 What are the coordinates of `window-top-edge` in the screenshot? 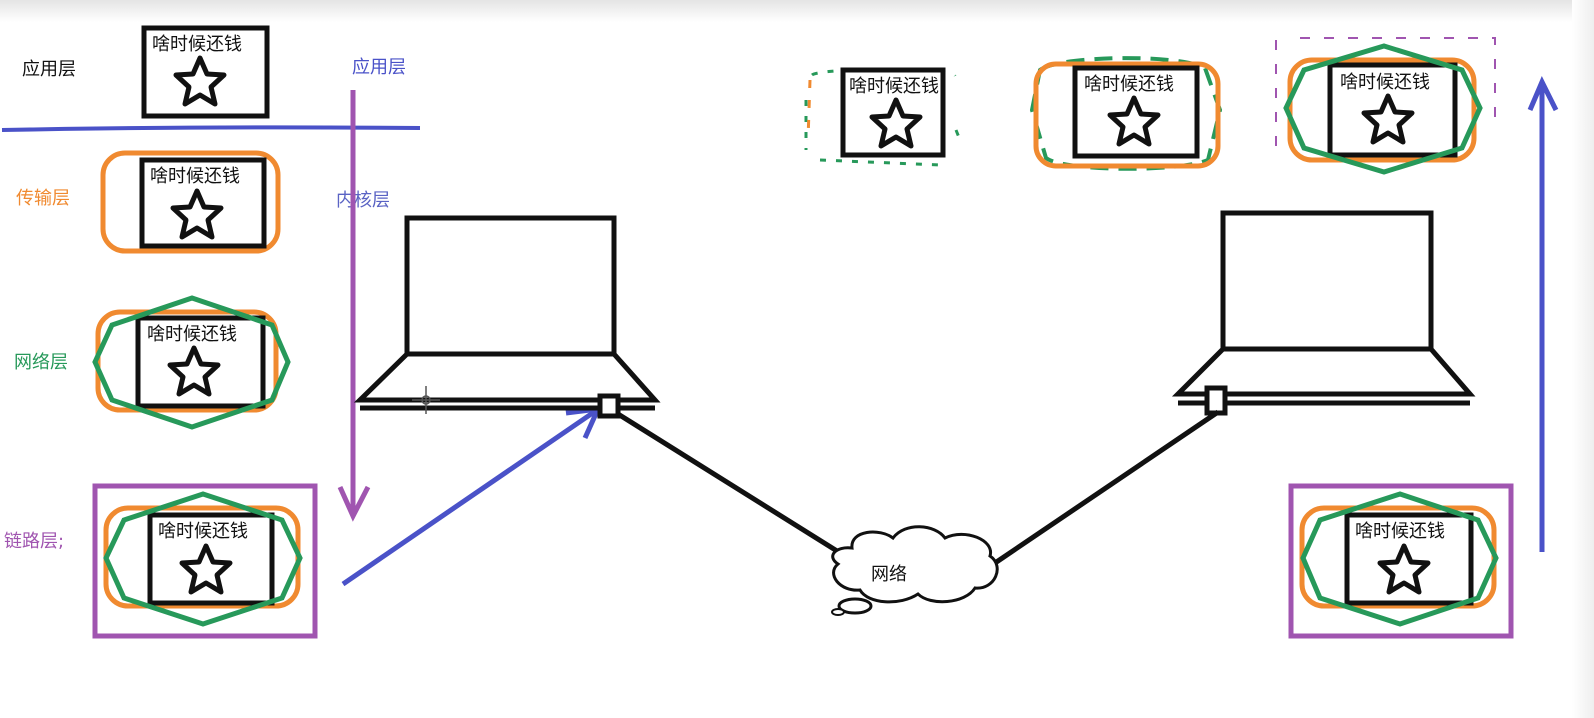 It's located at (797, 11).